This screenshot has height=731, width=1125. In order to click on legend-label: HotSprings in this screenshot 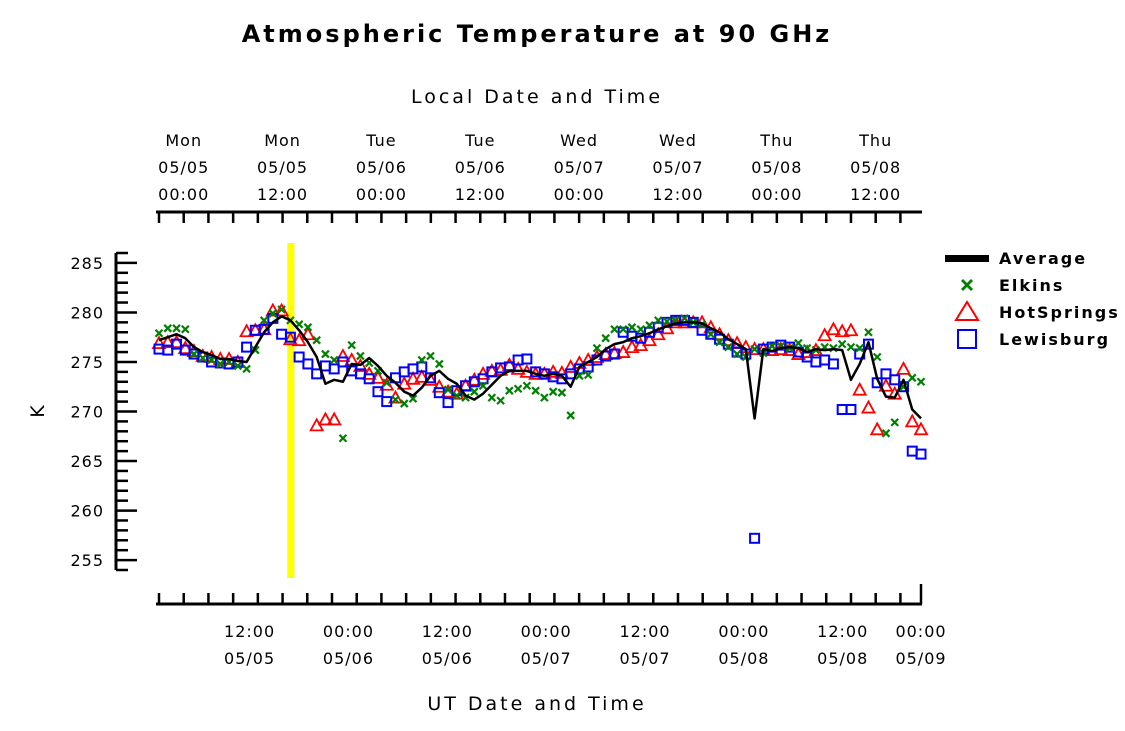, I will do `click(1059, 312)`.